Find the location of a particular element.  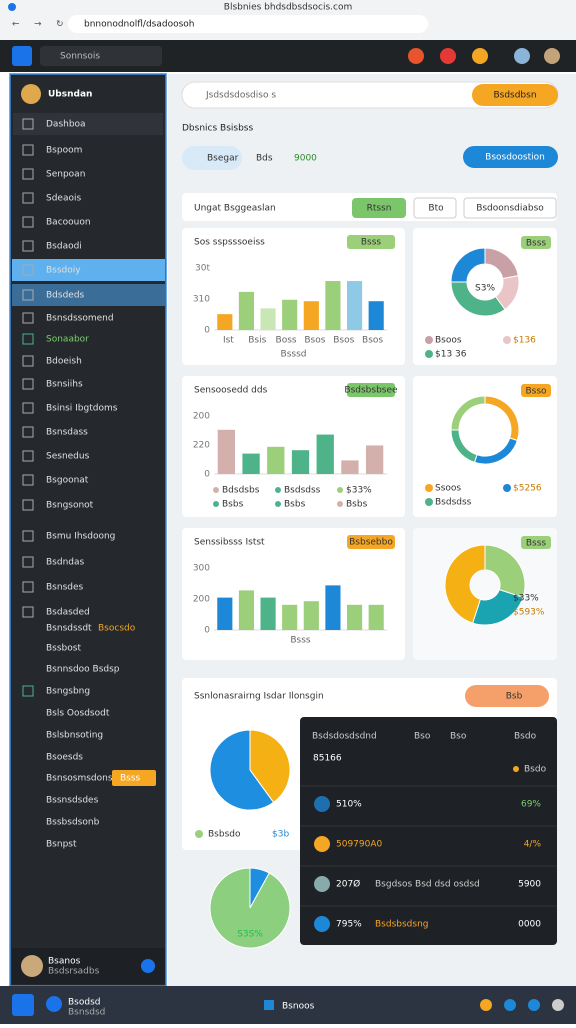

taskbar-label: Bsodsd is located at coordinates (84, 1003).